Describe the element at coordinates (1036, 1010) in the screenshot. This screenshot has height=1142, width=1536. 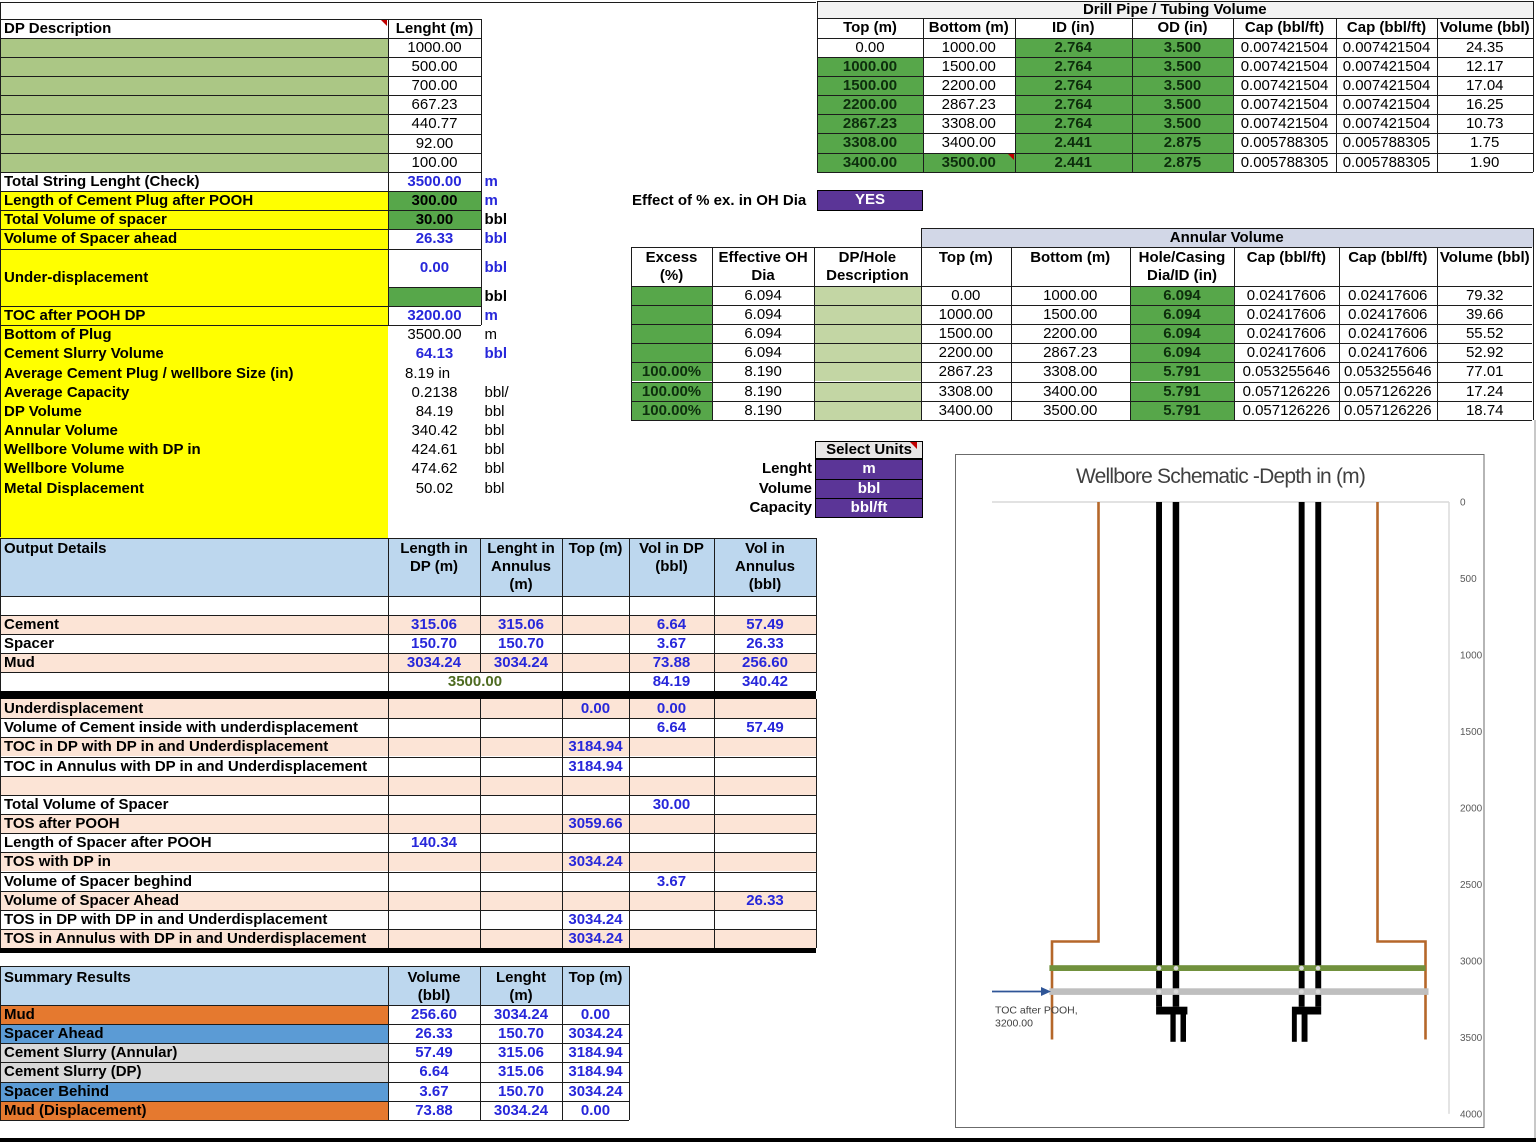
I see `svg-text: TOC after POOH,` at that location.